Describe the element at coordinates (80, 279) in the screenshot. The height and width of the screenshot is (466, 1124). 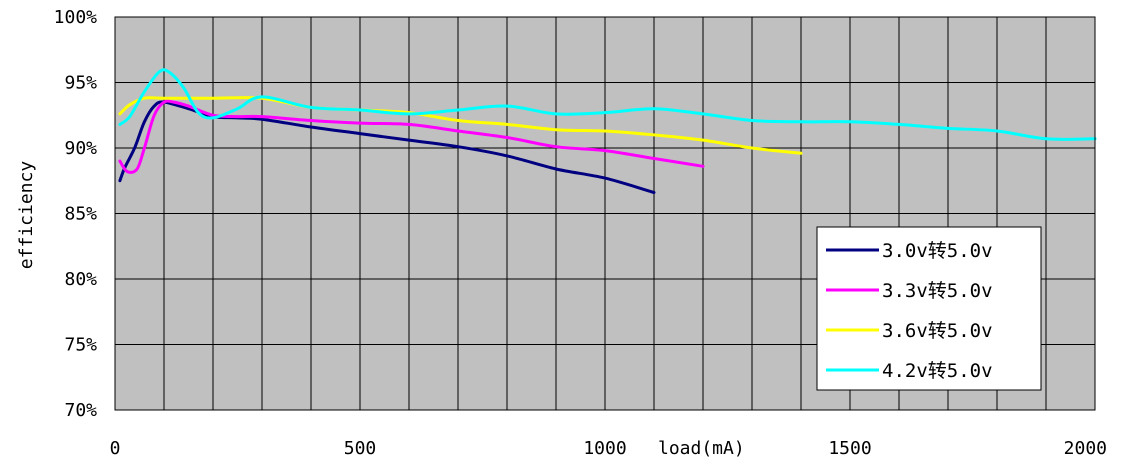
I see `y-tick-label: 80%` at that location.